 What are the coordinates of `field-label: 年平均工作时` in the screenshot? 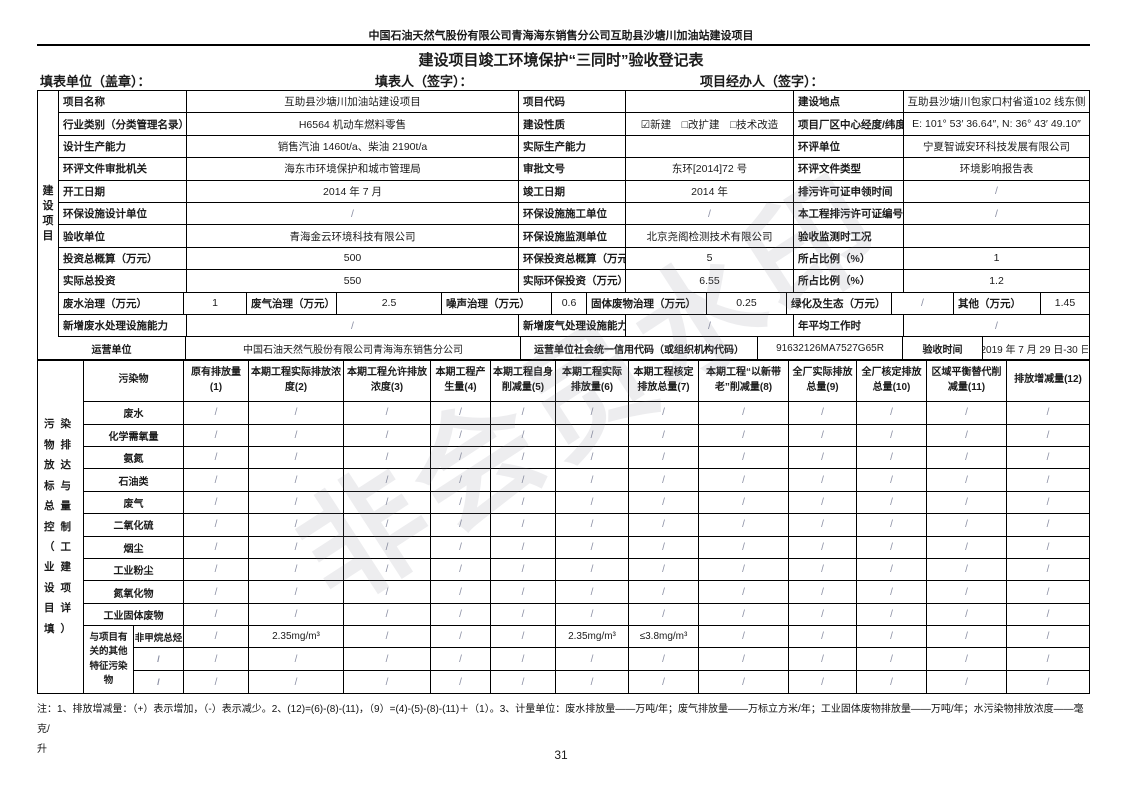 It's located at (849, 325).